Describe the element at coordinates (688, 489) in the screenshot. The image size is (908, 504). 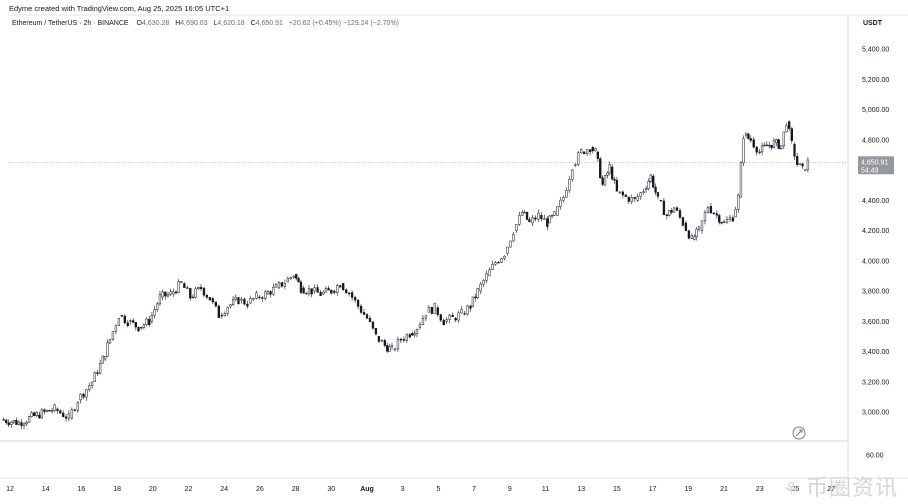
I see `time-tick-label: 19` at that location.